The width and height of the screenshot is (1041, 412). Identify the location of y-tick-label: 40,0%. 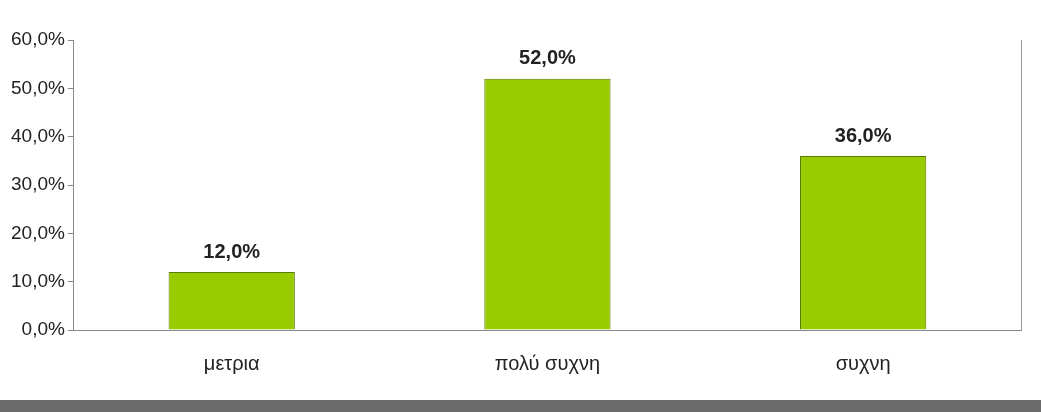
(38, 135).